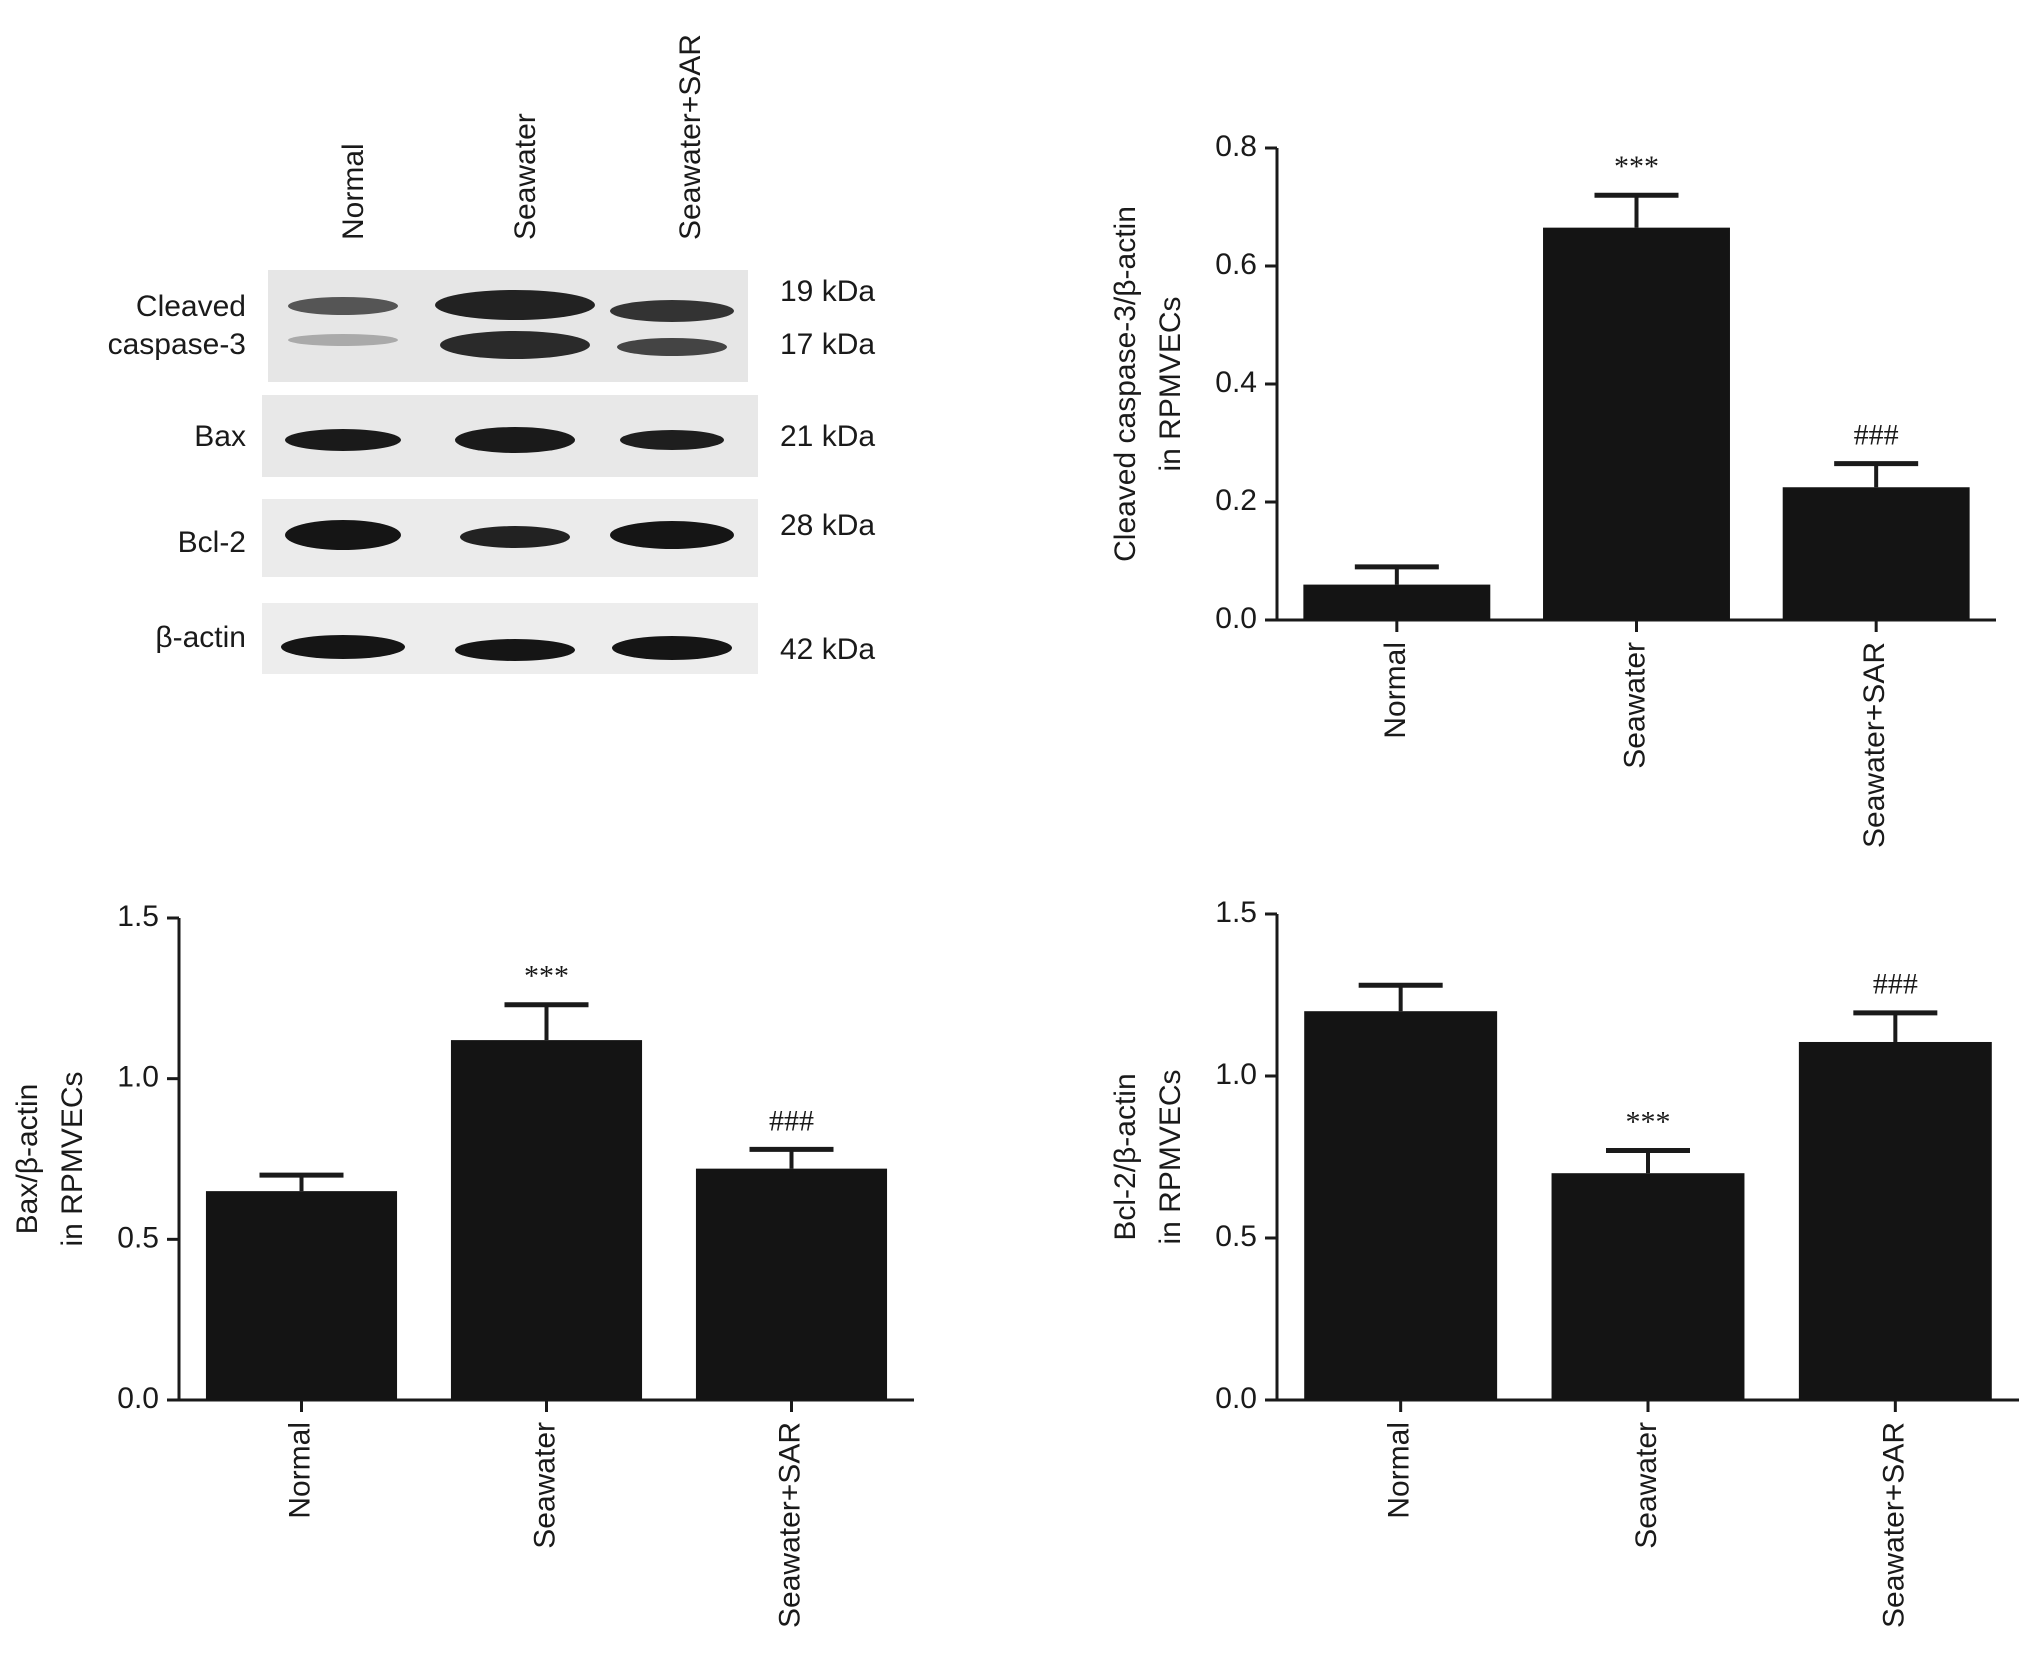  I want to click on size-label: 28 kDa, so click(827, 525).